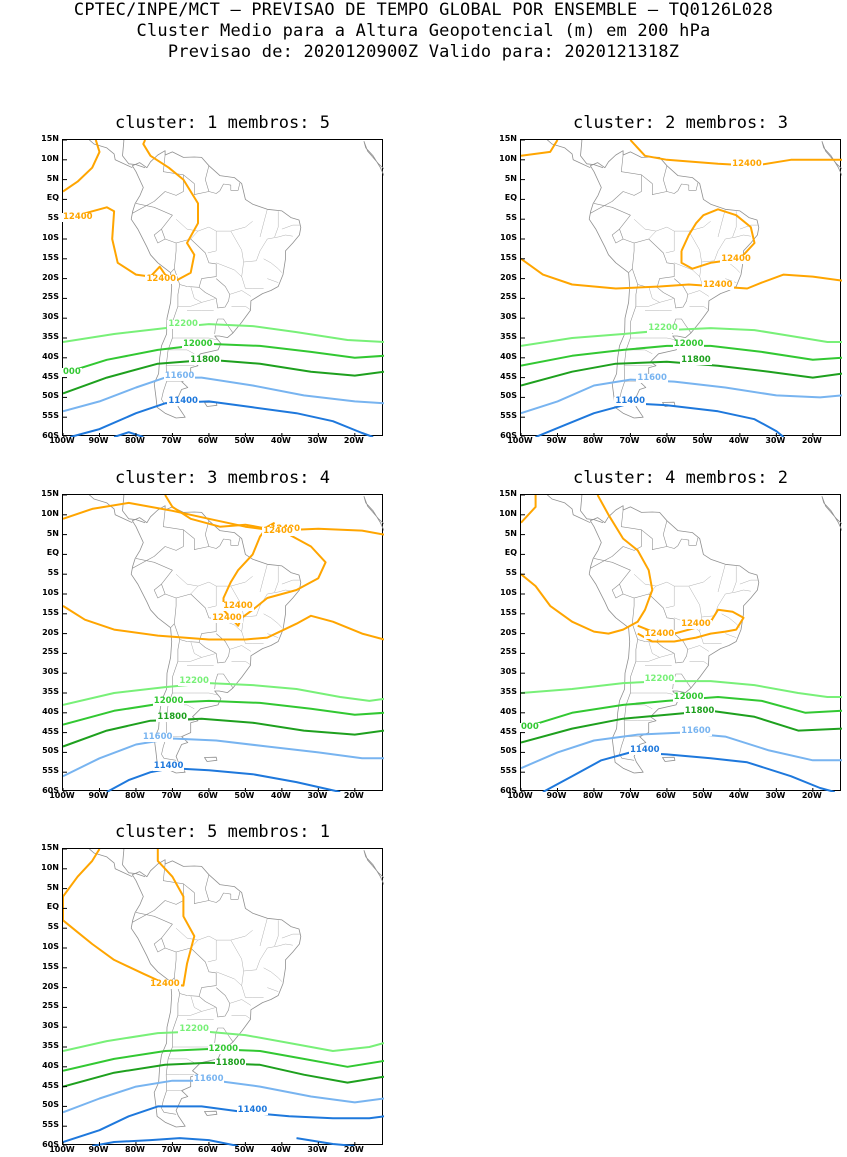  Describe the element at coordinates (211, 759) in the screenshot. I see `island` at that location.